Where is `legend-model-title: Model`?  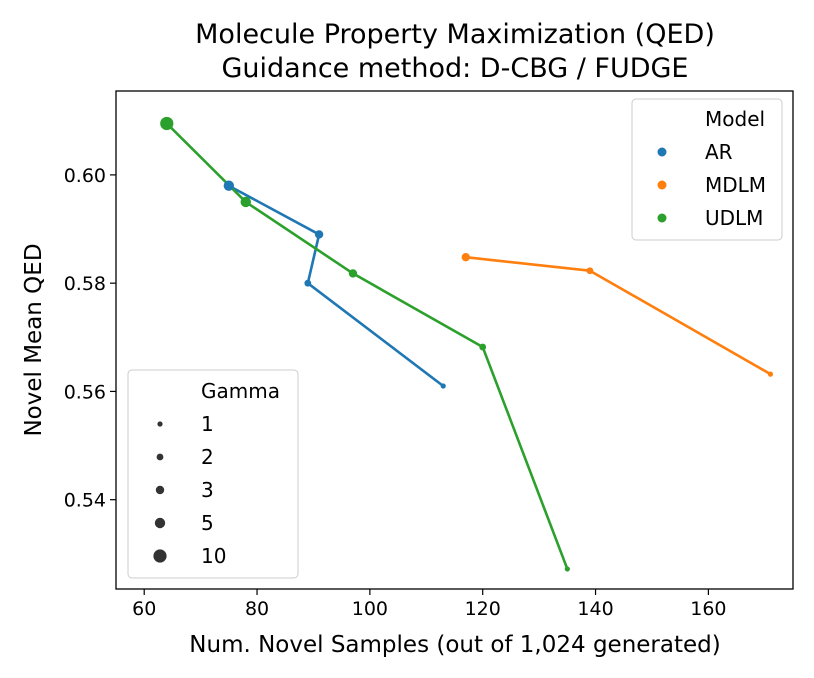 legend-model-title: Model is located at coordinates (735, 119).